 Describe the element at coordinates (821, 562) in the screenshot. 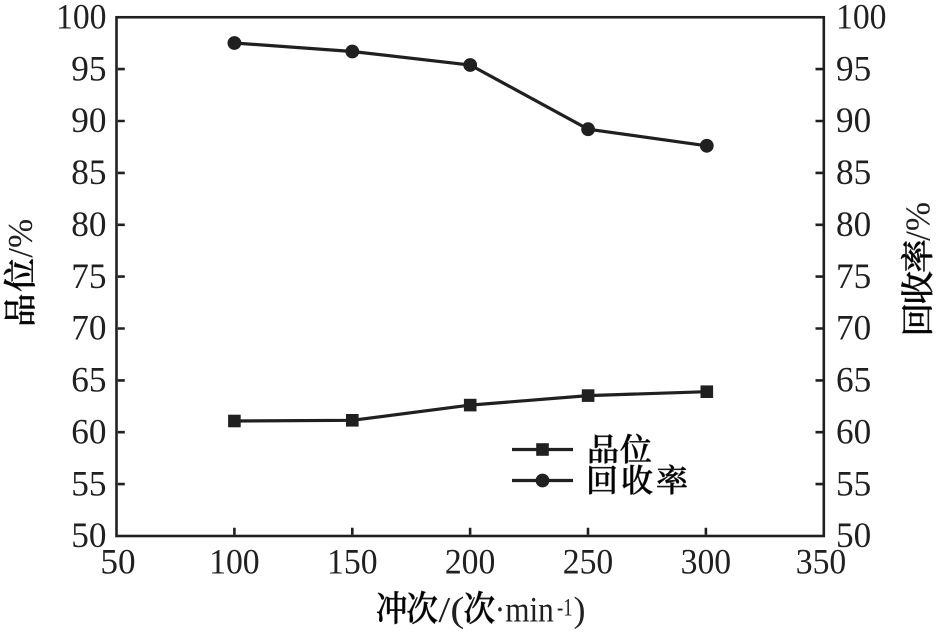

I see `svg-text: 350` at that location.